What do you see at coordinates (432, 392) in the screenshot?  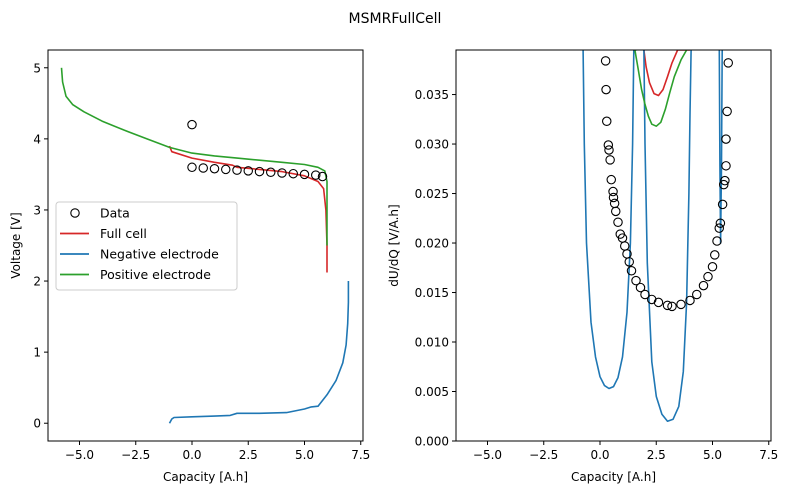 I see `y-tick-label: 0.005` at bounding box center [432, 392].